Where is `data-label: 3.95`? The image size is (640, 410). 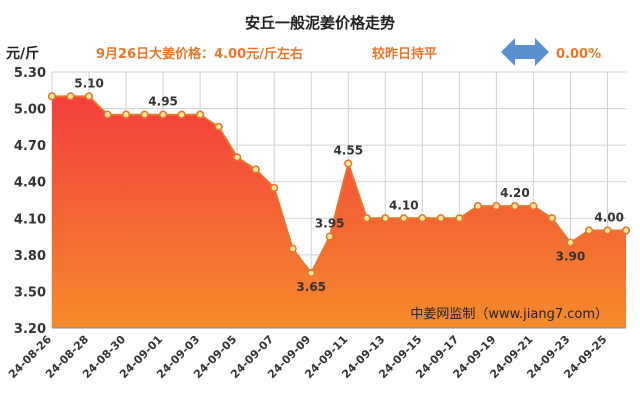 data-label: 3.95 is located at coordinates (330, 224).